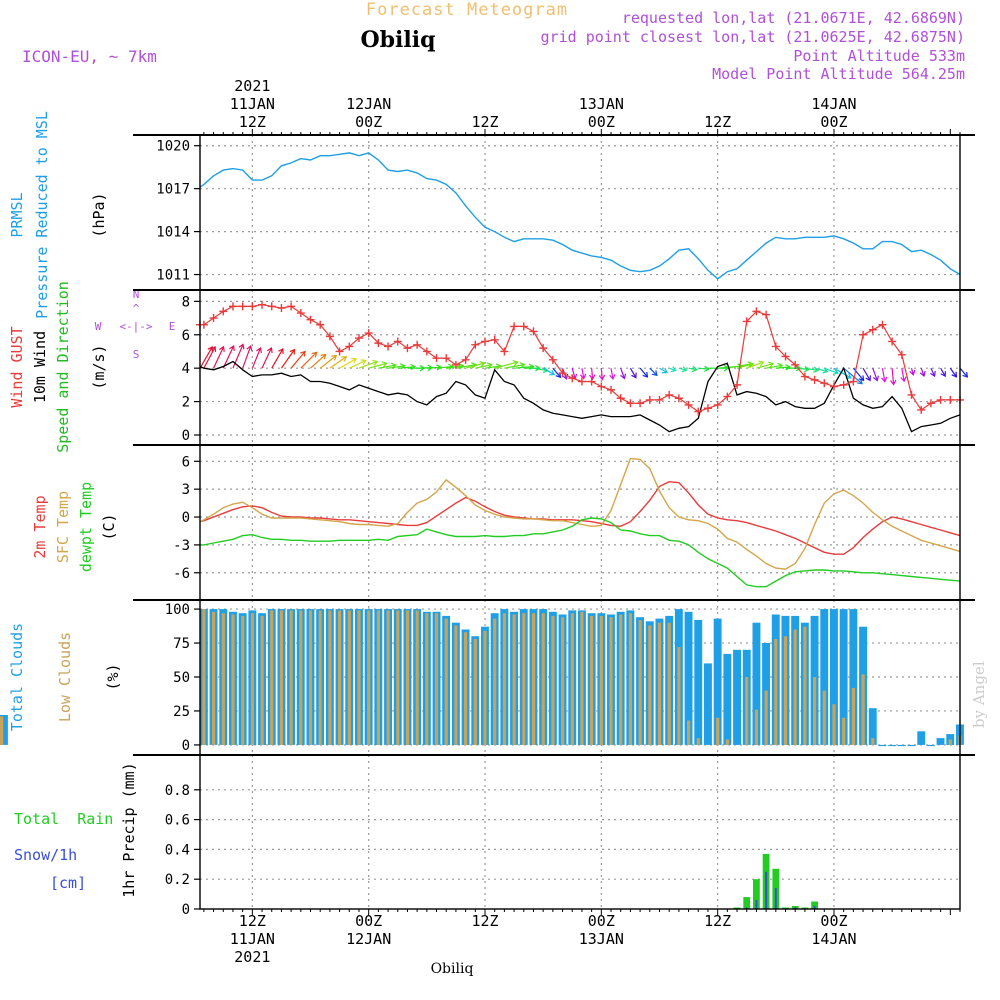 The image size is (1000, 1000). I want to click on precip-legend-rain: Total Rain, so click(63, 819).